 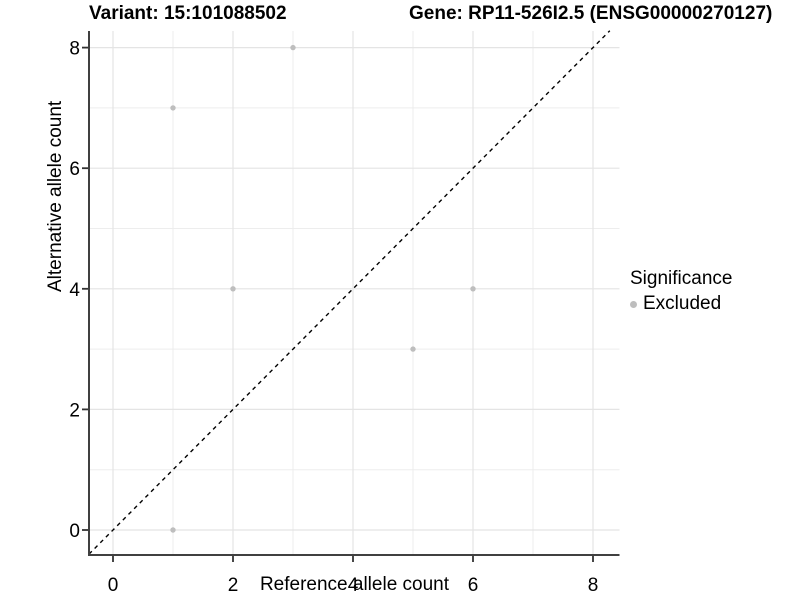 What do you see at coordinates (113, 585) in the screenshot?
I see `x-tick-label: 0` at bounding box center [113, 585].